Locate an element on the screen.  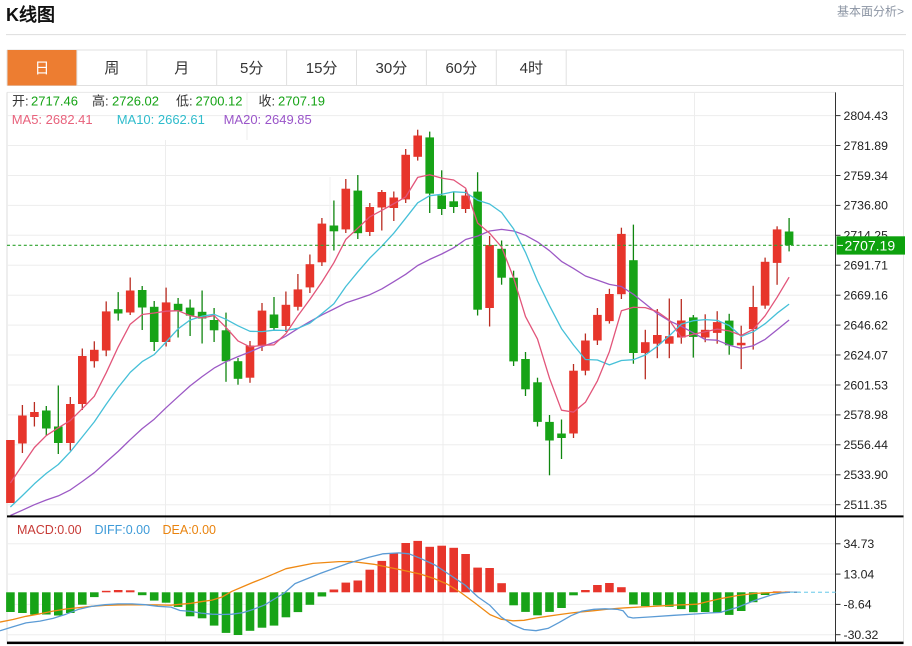
svg-text: MA5: 2682.41 is located at coordinates (52, 119).